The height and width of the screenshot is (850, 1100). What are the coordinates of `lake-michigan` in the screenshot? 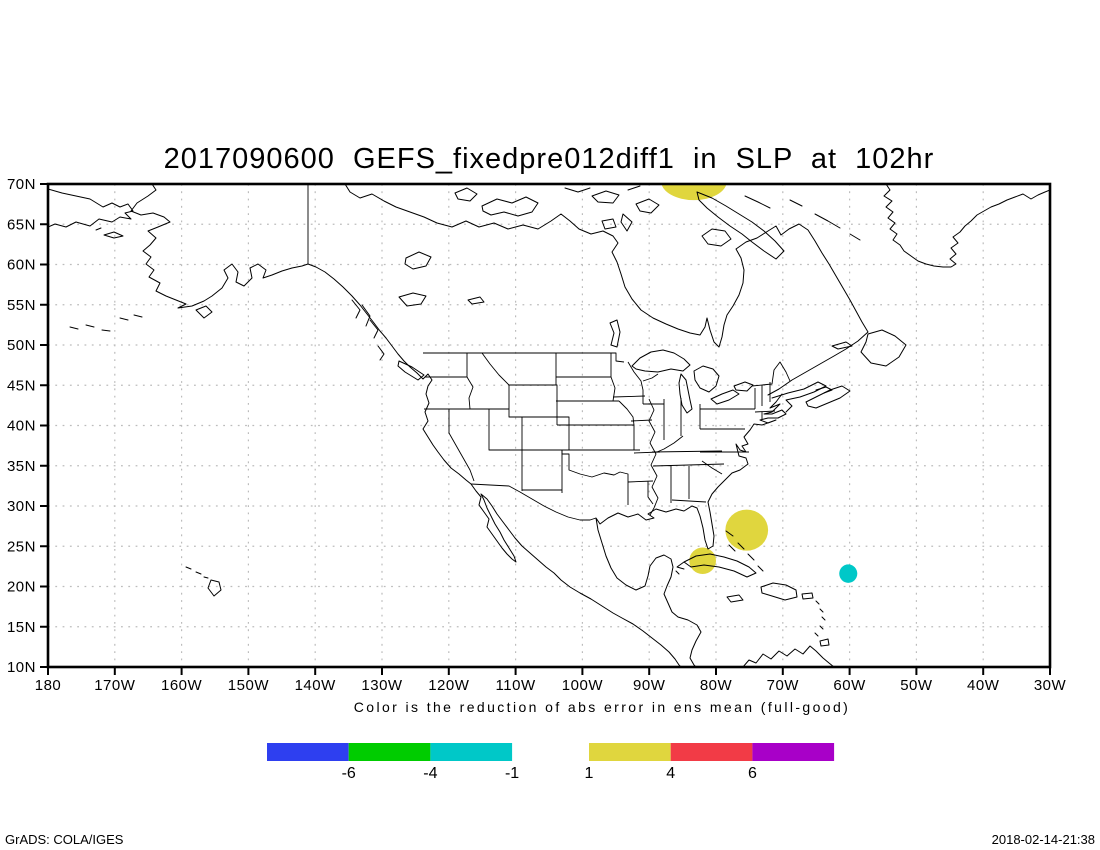 It's located at (685, 393).